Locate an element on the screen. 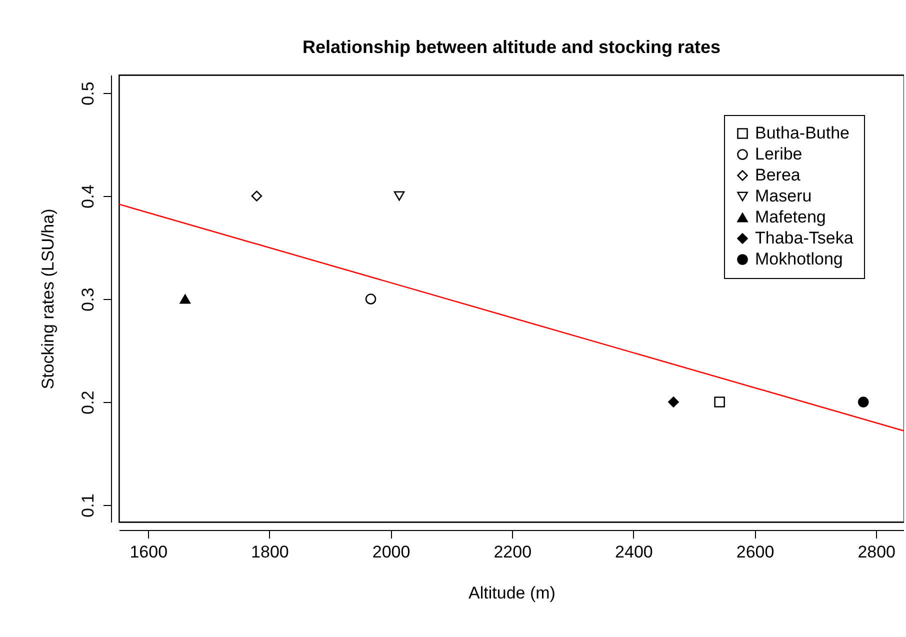  x-tick-label: 2600 is located at coordinates (755, 552).